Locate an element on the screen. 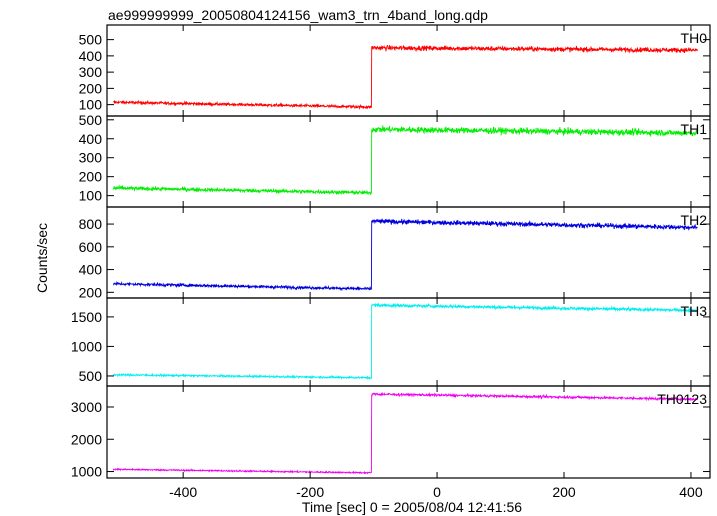 The height and width of the screenshot is (516, 717). series-line-th0123 is located at coordinates (405, 433).